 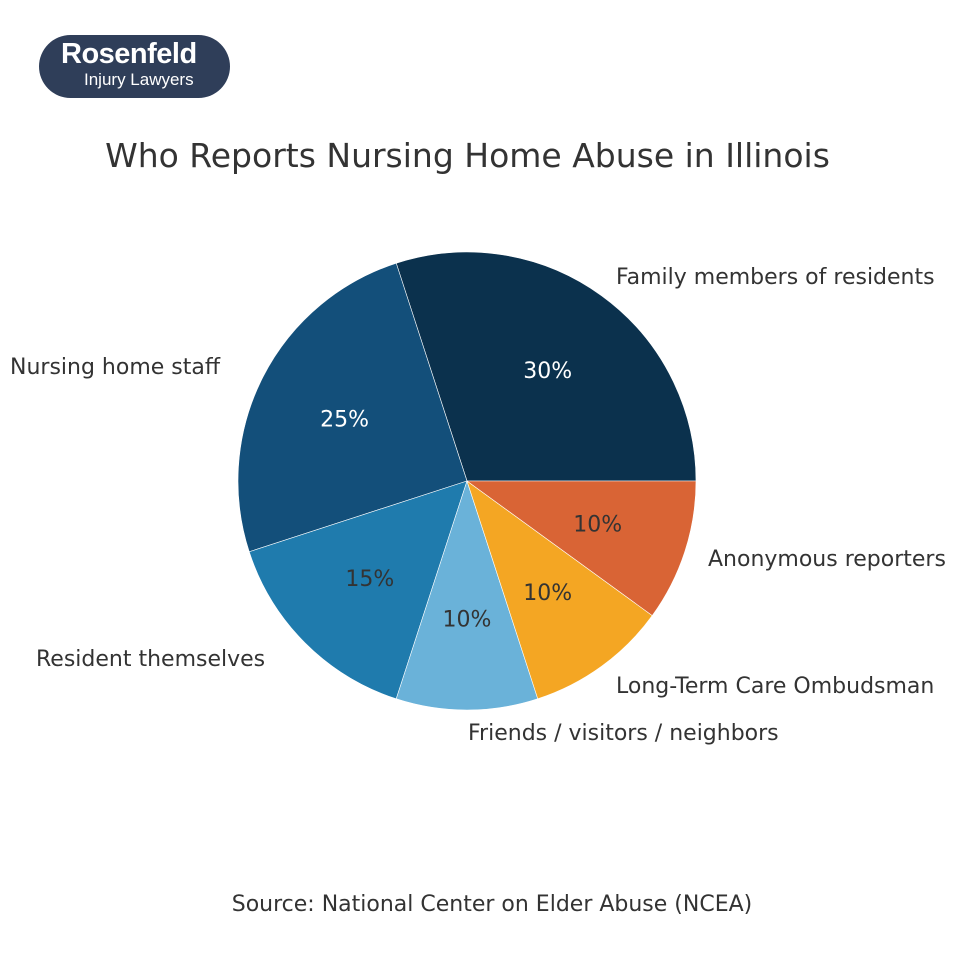 I want to click on pie-percent-labels: 30% 25% 15% 10% 10% 10%, so click(x=471, y=496).